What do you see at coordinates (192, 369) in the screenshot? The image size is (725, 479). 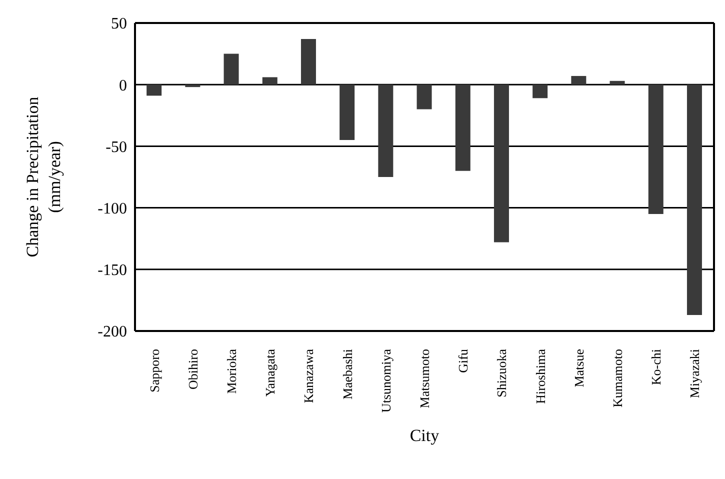 I see `x-tick-label: Obihiro` at bounding box center [192, 369].